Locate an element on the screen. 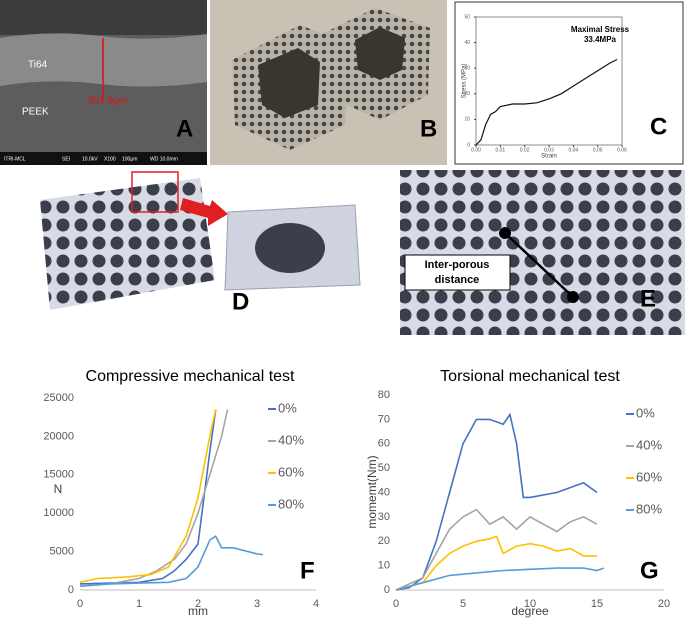 This screenshot has width=685, height=620. y-tick-label: 10000 is located at coordinates (58, 513).